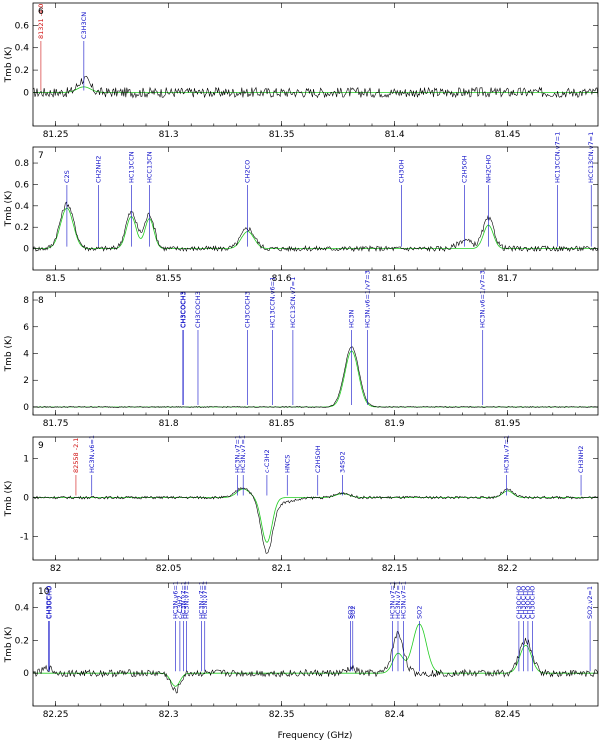 Image resolution: width=600 pixels, height=743 pixels. What do you see at coordinates (175, 600) in the screenshot?
I see `line-label-10-2: HC3N,v6=1` at bounding box center [175, 600].